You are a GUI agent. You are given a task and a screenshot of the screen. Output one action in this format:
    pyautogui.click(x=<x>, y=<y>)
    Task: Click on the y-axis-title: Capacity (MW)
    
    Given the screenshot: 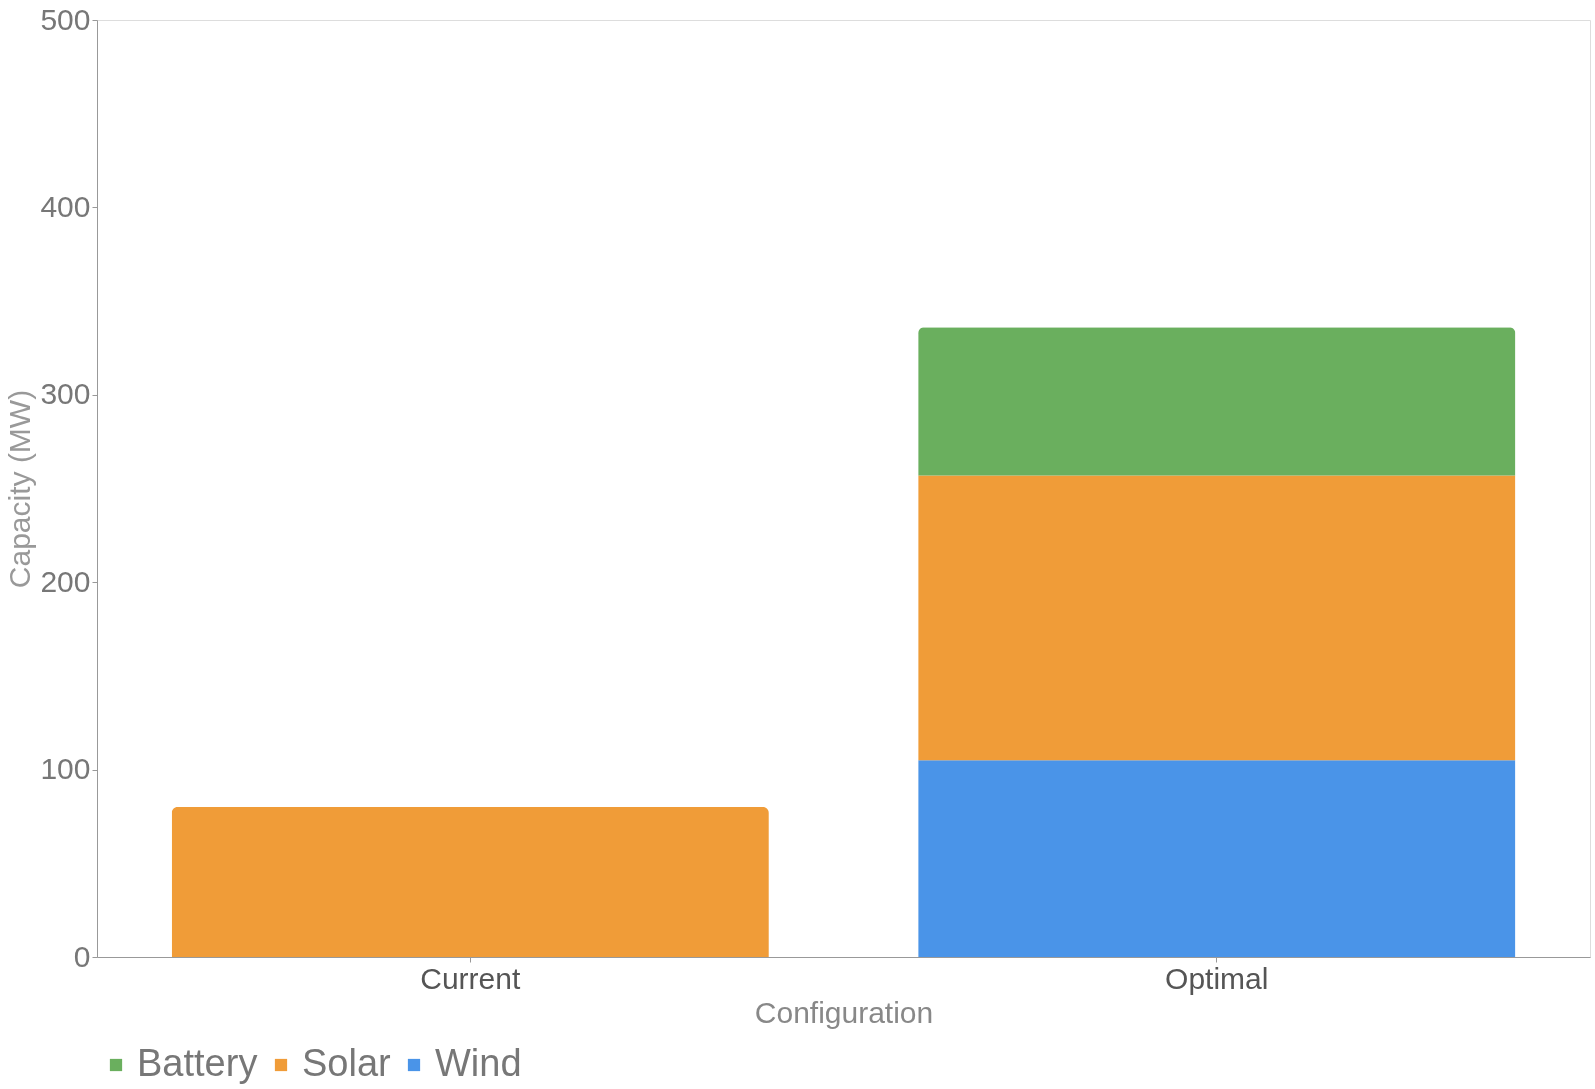 What is the action you would take?
    pyautogui.click(x=20, y=489)
    